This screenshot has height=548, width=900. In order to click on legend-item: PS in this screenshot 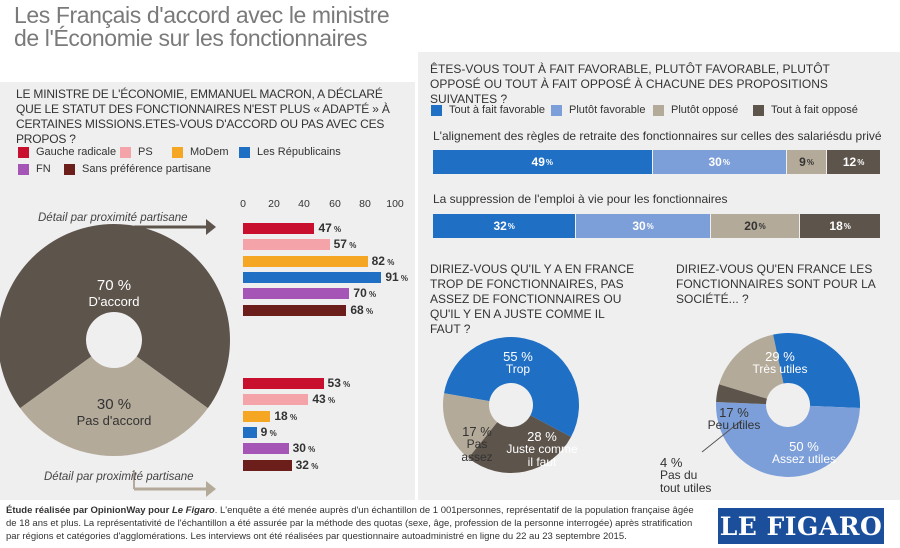, I will do `click(136, 152)`.